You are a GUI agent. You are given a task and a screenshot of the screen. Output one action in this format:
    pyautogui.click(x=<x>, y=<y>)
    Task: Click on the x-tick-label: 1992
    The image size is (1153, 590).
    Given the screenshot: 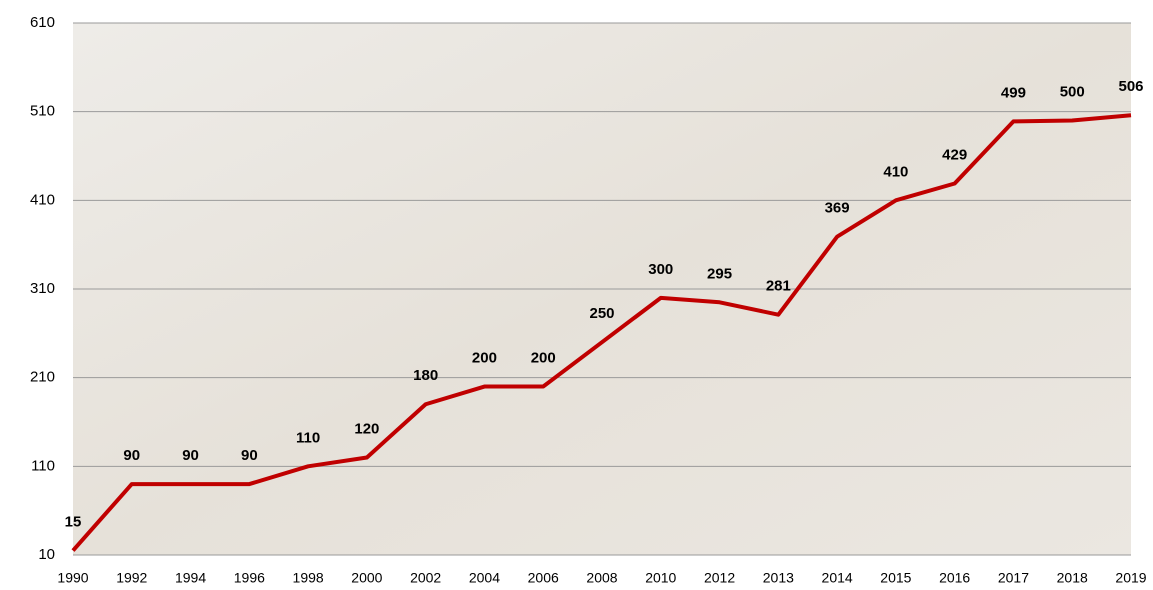 What is the action you would take?
    pyautogui.click(x=131, y=578)
    